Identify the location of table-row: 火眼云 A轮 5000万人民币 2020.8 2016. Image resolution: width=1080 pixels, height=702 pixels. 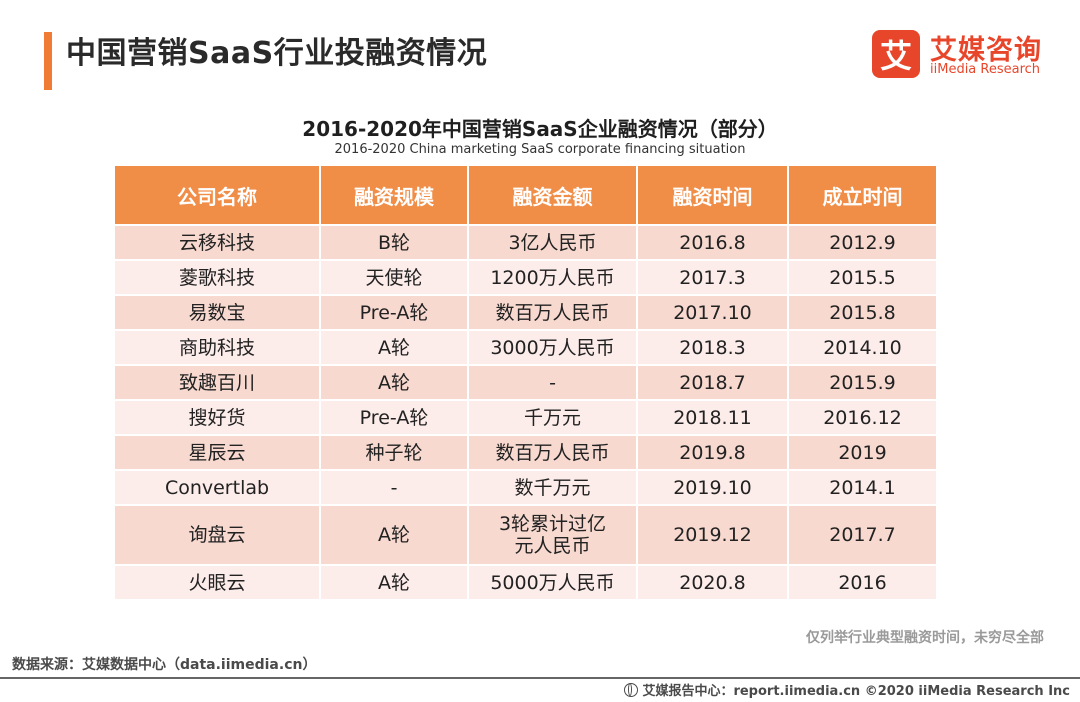
(525, 582).